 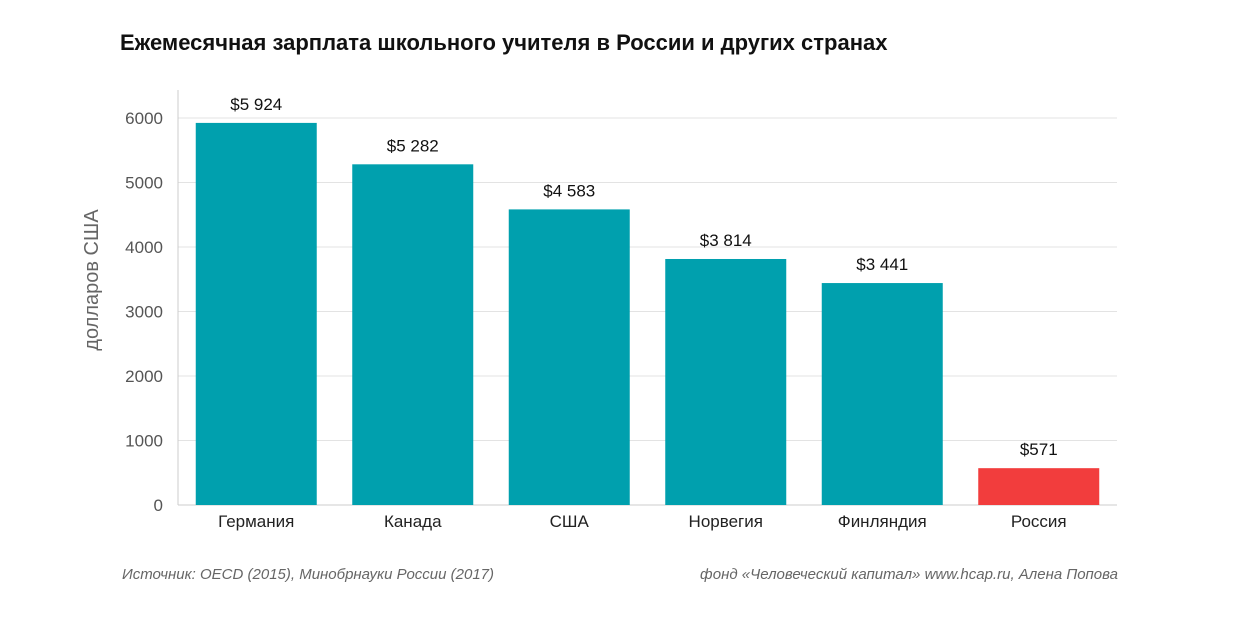 What do you see at coordinates (144, 376) in the screenshot?
I see `y-tick-label: 2000` at bounding box center [144, 376].